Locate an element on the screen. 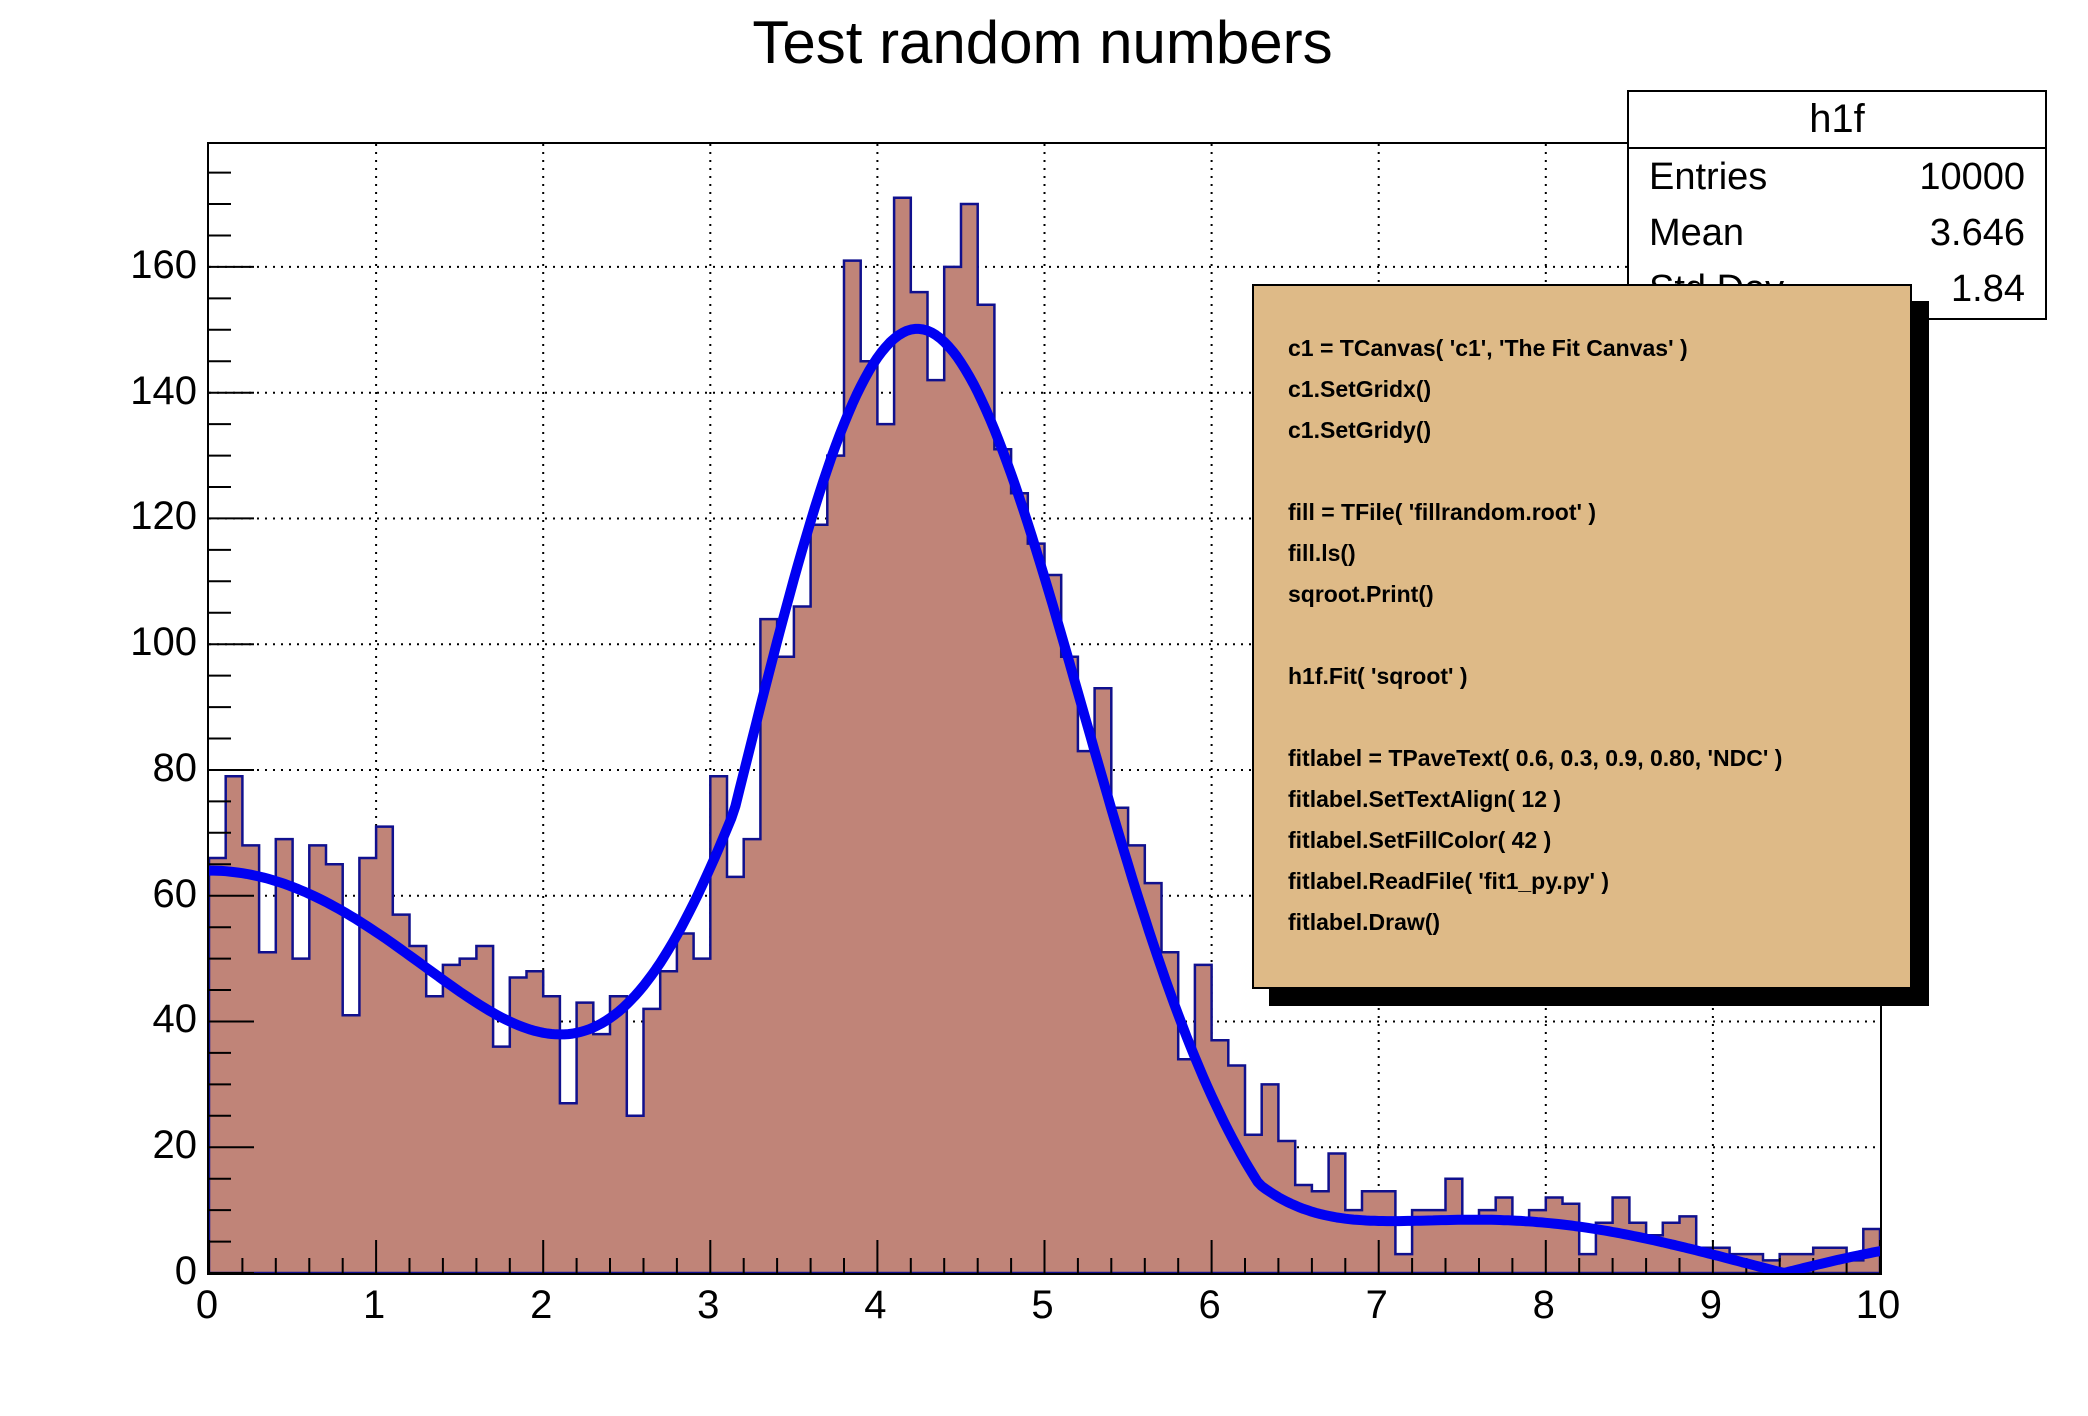 This screenshot has width=2088, height=1416. stats-label: Mean is located at coordinates (1697, 232).